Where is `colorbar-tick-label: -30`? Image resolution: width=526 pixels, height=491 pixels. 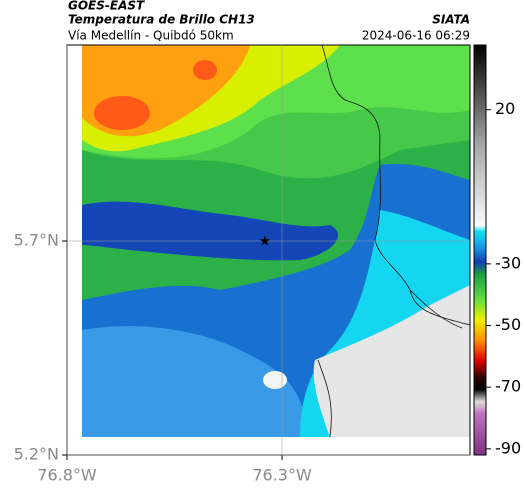 colorbar-tick-label: -30 is located at coordinates (508, 262).